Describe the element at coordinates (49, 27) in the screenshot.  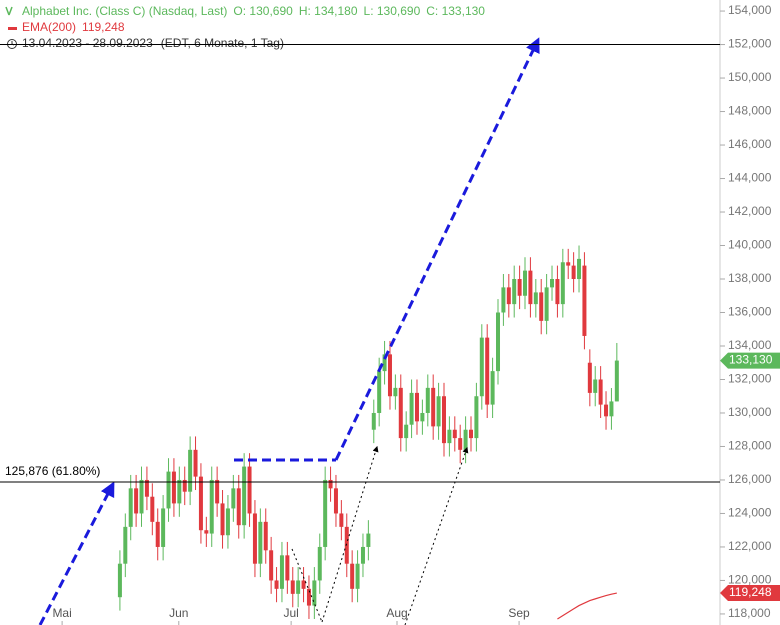
I see `legend-label: EMA(200)` at that location.